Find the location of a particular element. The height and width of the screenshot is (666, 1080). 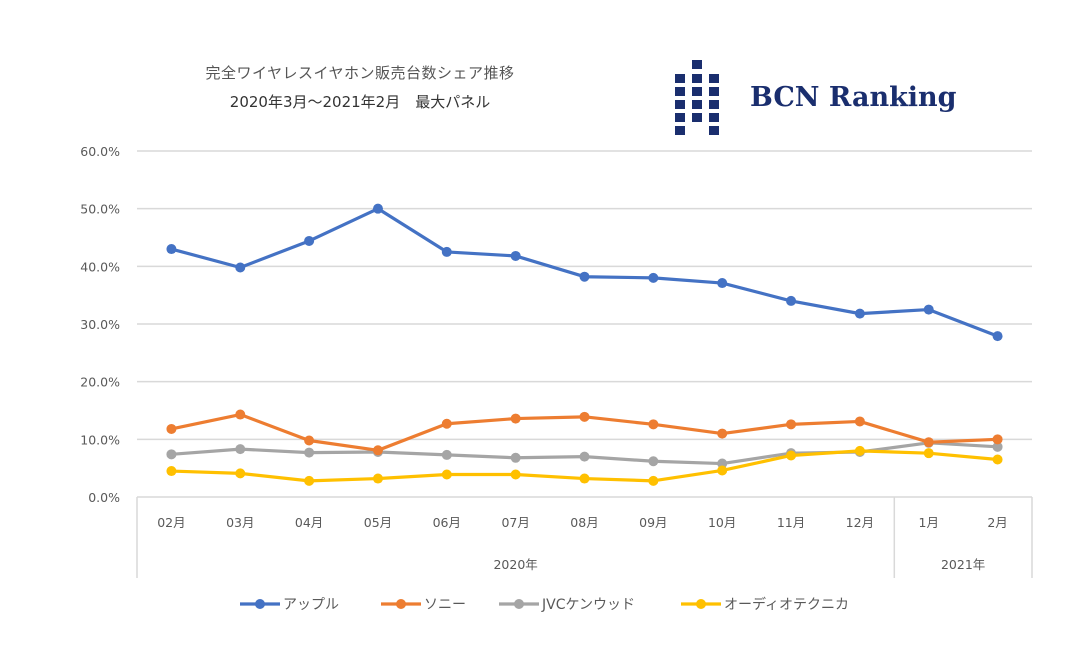

year-group-label: 2020年 is located at coordinates (515, 564).